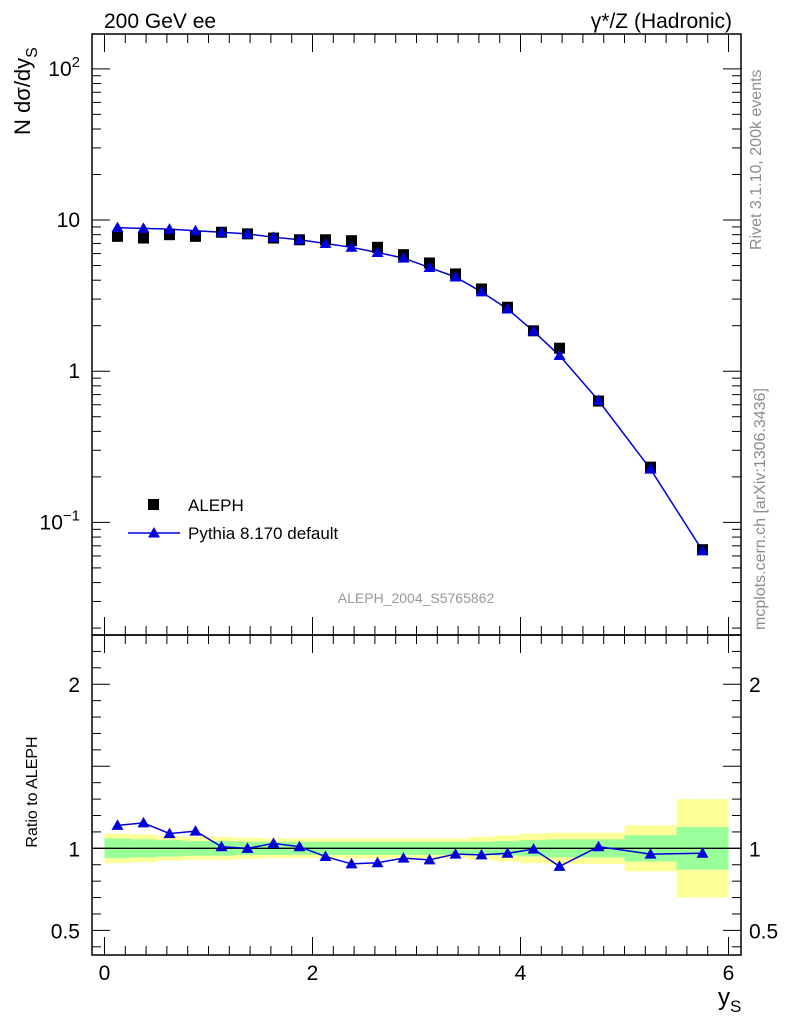 Image resolution: width=786 pixels, height=1024 pixels. I want to click on main-y-tick-label: 10⁻¹, so click(60, 520).